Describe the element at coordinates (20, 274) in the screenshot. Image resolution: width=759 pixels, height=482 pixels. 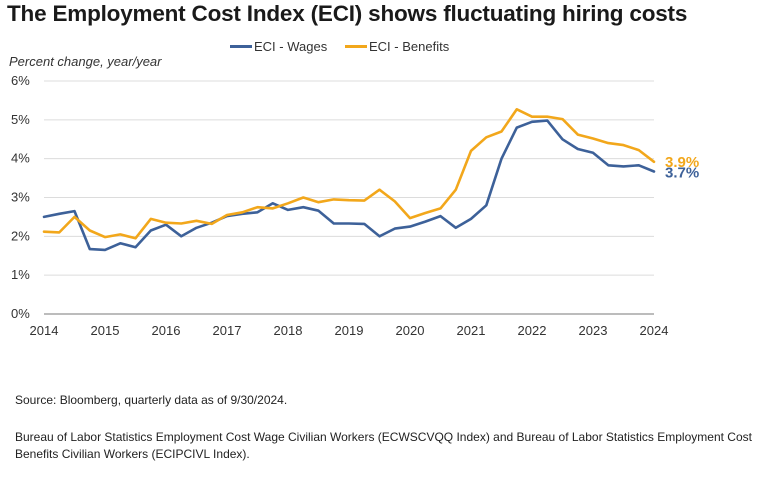
I see `y-tick-label: 1%` at that location.